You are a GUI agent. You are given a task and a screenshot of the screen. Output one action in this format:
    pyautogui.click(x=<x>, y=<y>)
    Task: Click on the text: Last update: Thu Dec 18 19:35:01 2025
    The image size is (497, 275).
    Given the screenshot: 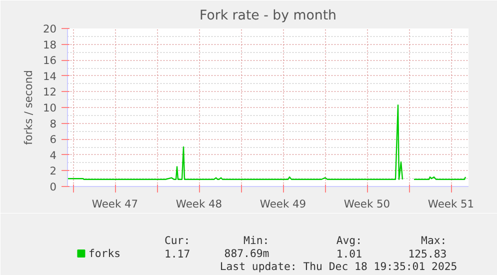 What is the action you would take?
    pyautogui.click(x=339, y=266)
    